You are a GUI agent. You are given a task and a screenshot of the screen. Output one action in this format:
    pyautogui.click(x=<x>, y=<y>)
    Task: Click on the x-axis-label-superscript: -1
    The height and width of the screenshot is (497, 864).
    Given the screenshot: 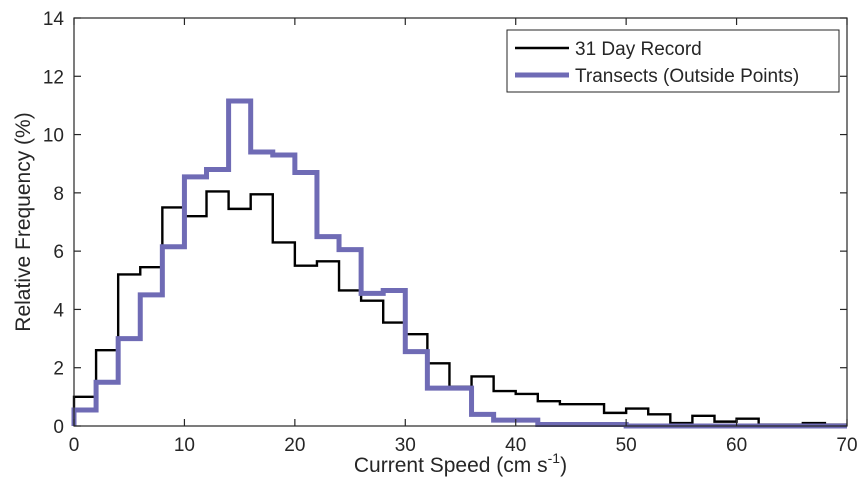 What is the action you would take?
    pyautogui.click(x=554, y=458)
    